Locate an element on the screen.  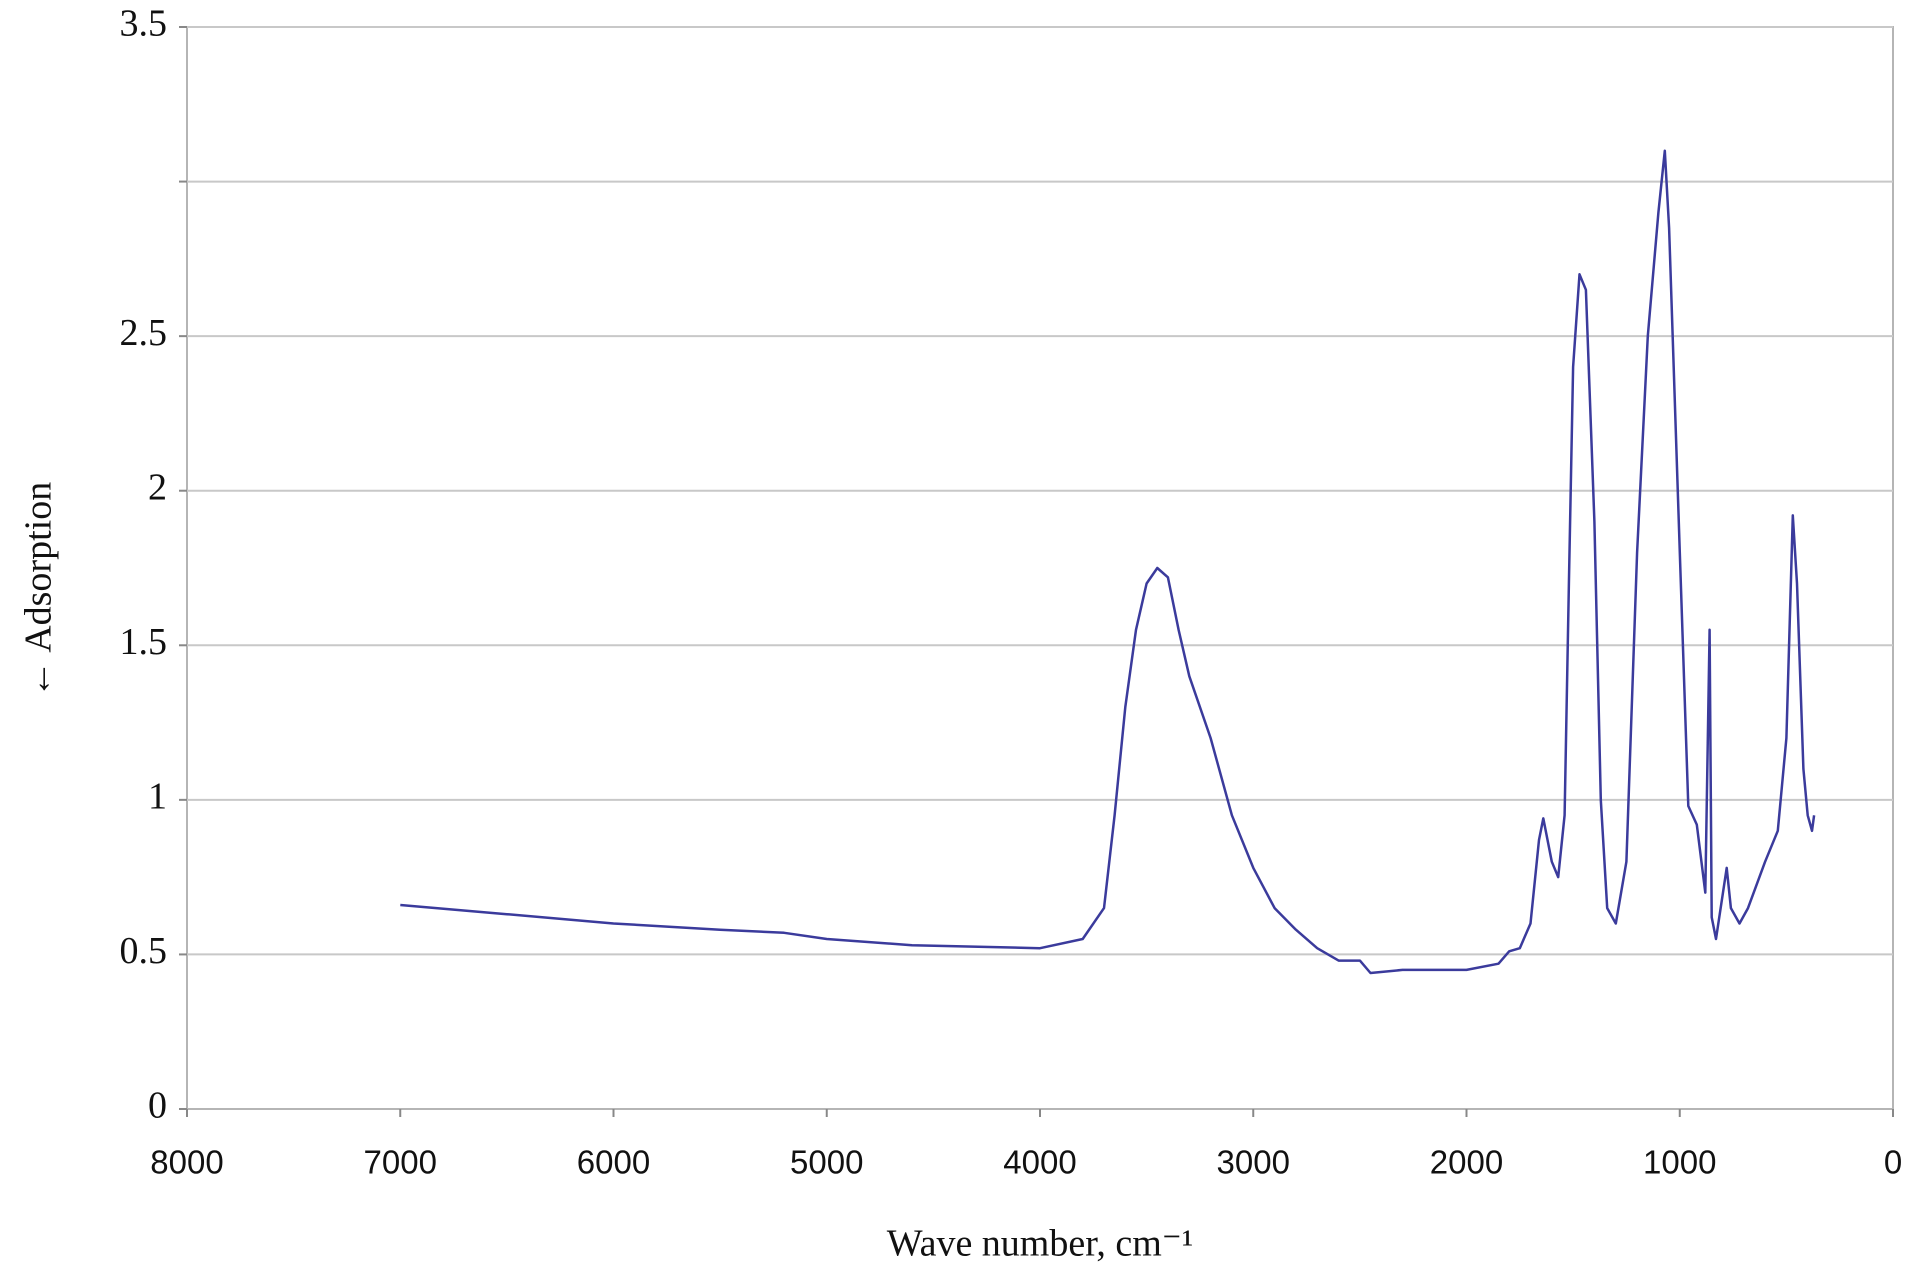
y-tick-label: 0 is located at coordinates (157, 1106).